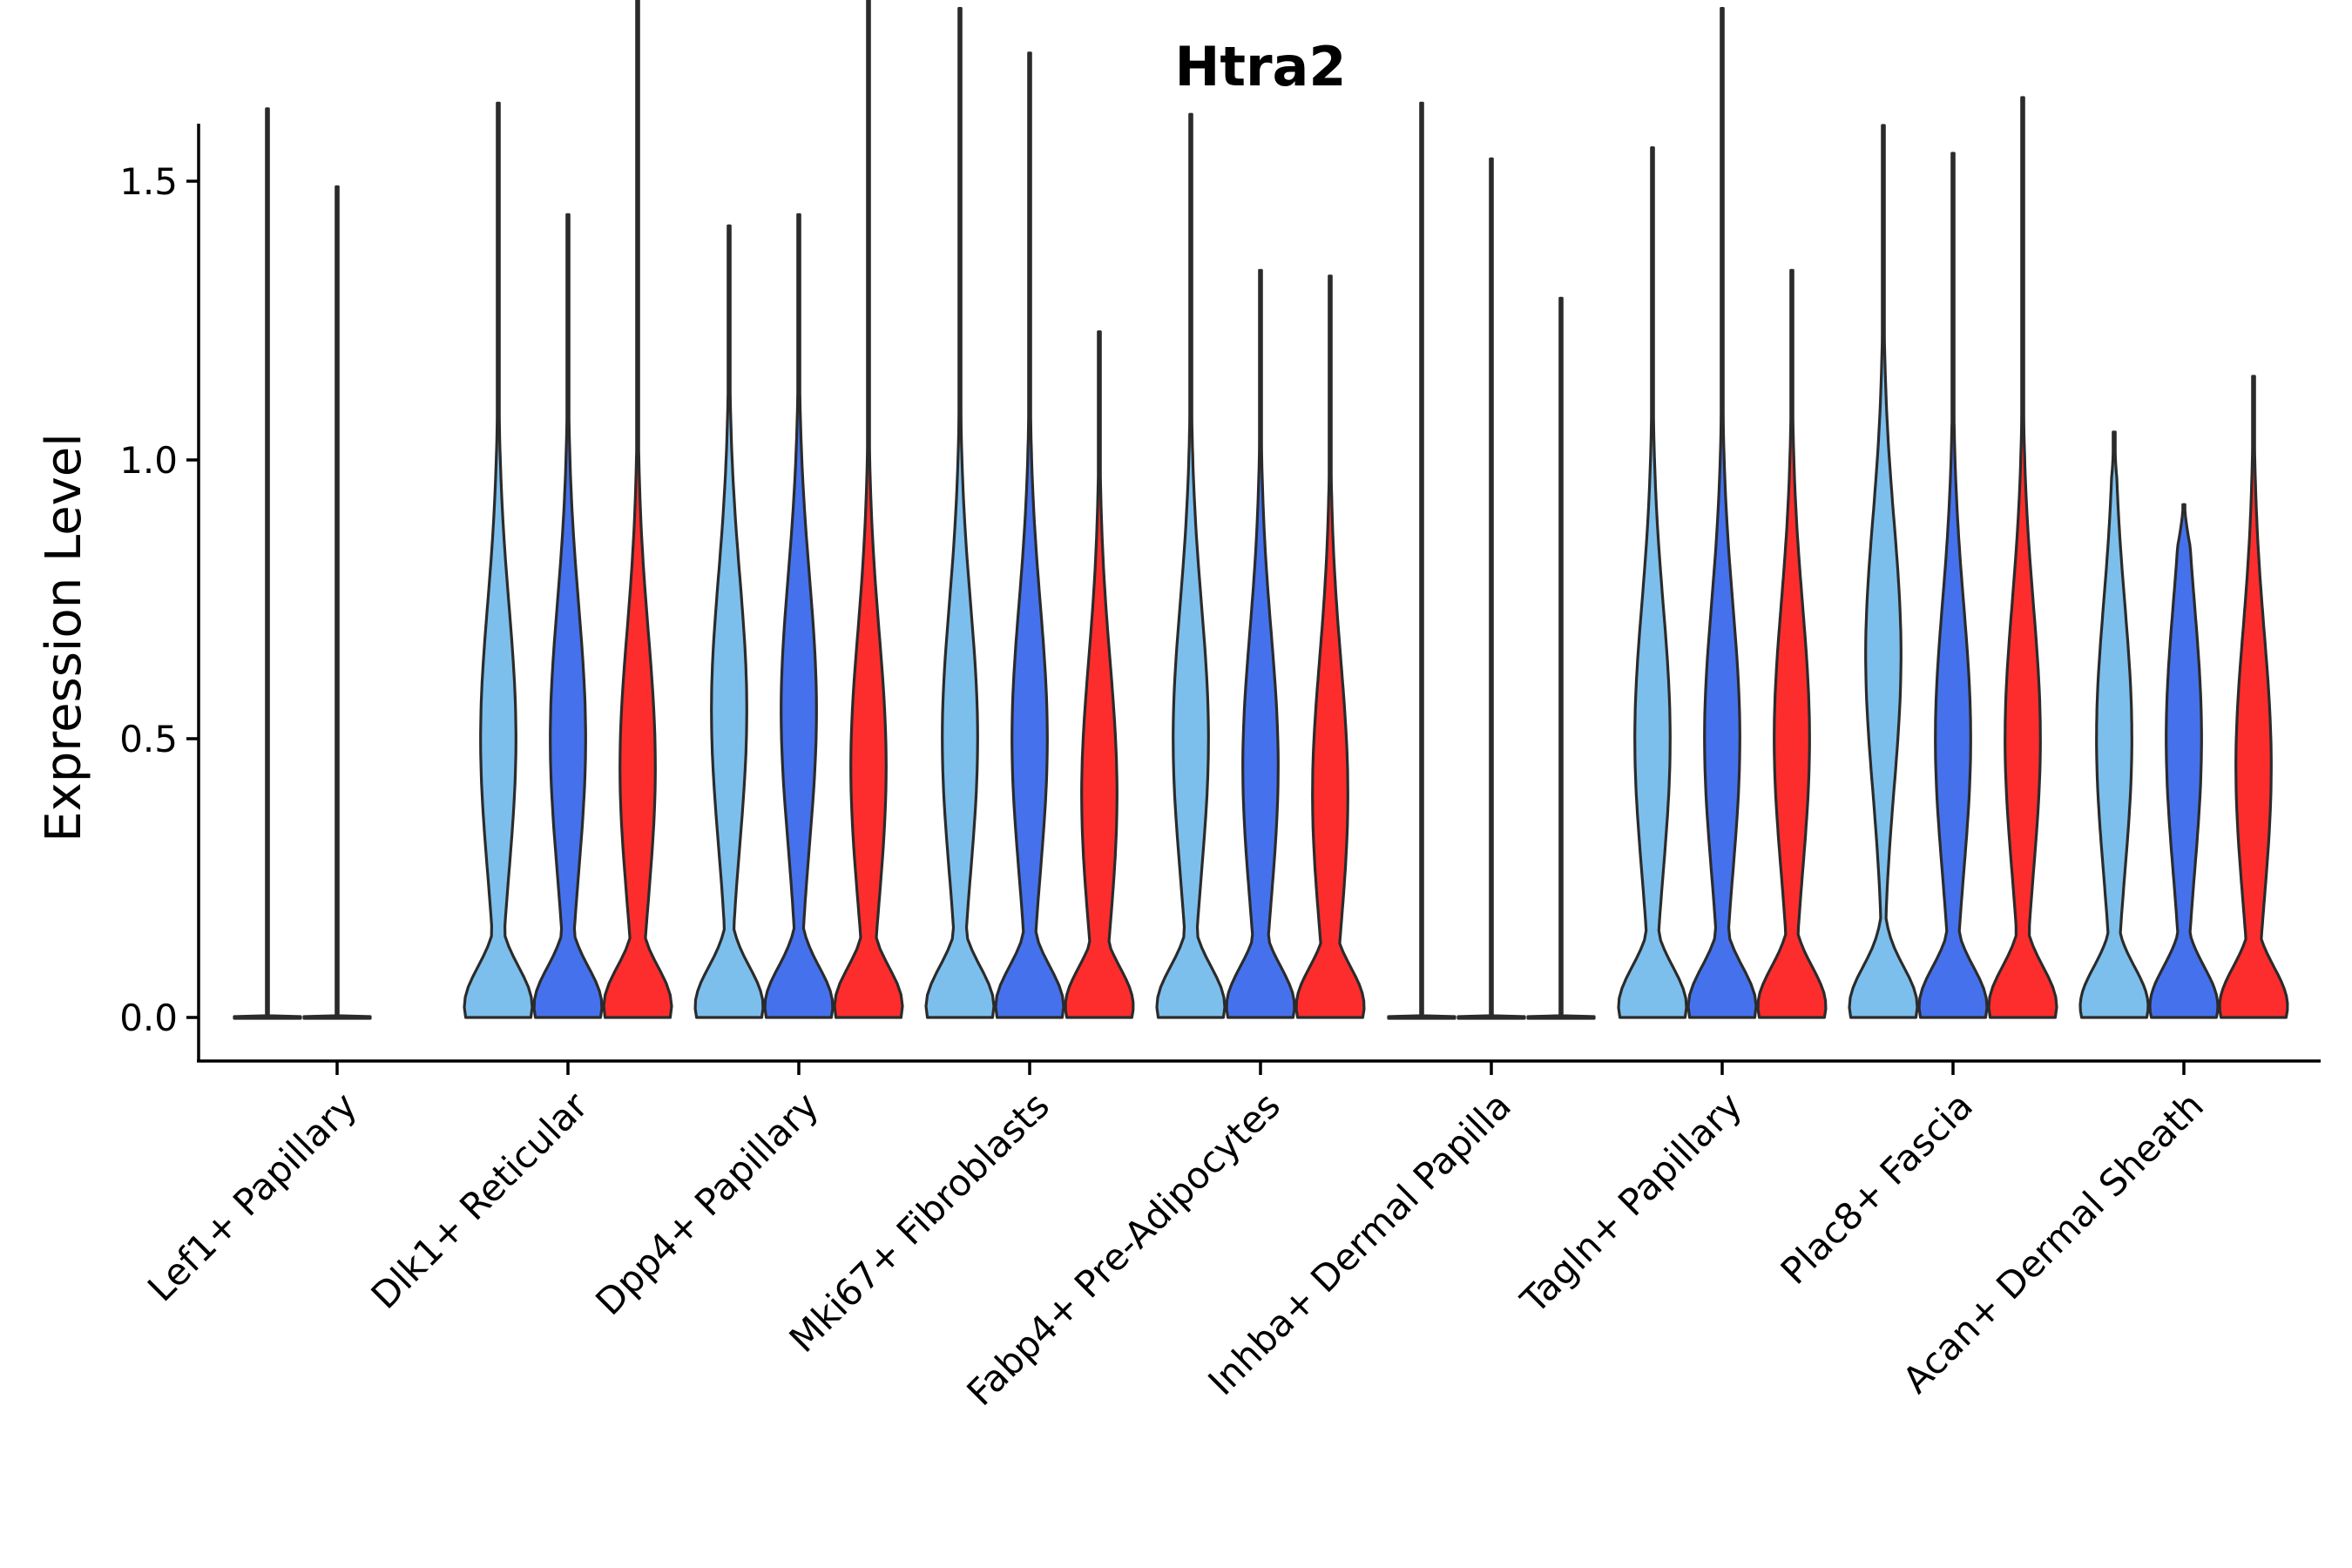 This screenshot has width=2352, height=1568. I want to click on violin-1-inhba-dermal-papilla, so click(1421, 560).